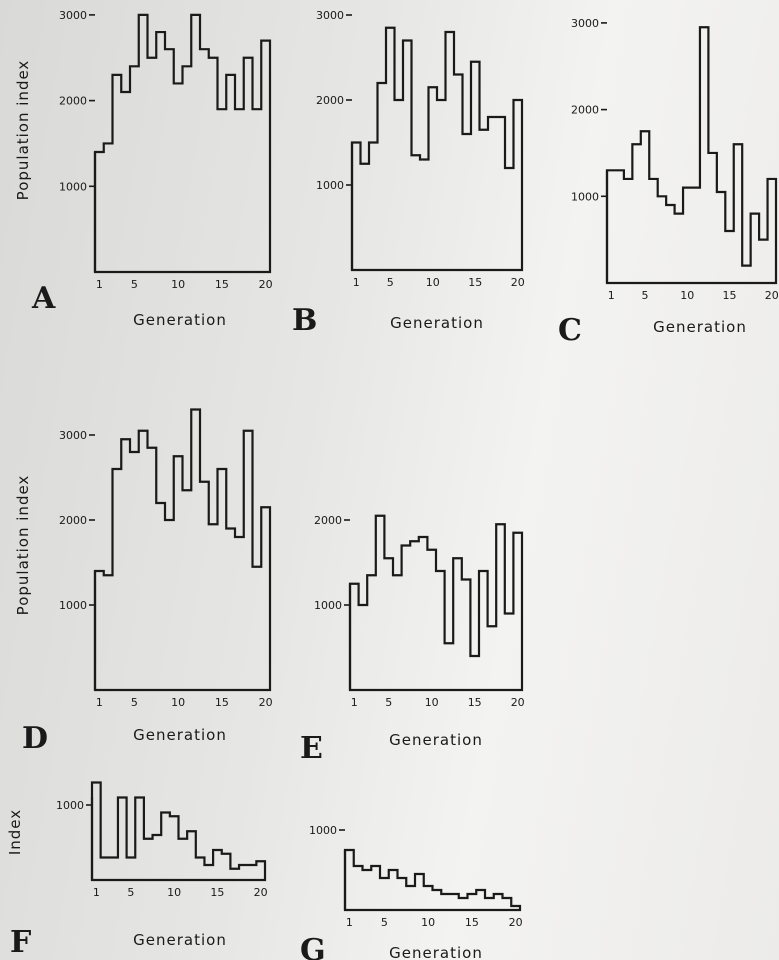 The width and height of the screenshot is (779, 960). What do you see at coordinates (266, 702) in the screenshot?
I see `xtick-label-d-20: 20` at bounding box center [266, 702].